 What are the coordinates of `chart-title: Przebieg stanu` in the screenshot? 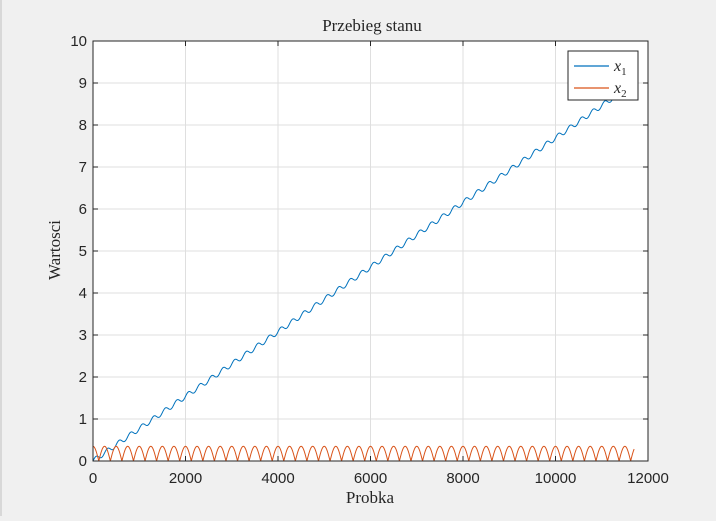 It's located at (372, 25).